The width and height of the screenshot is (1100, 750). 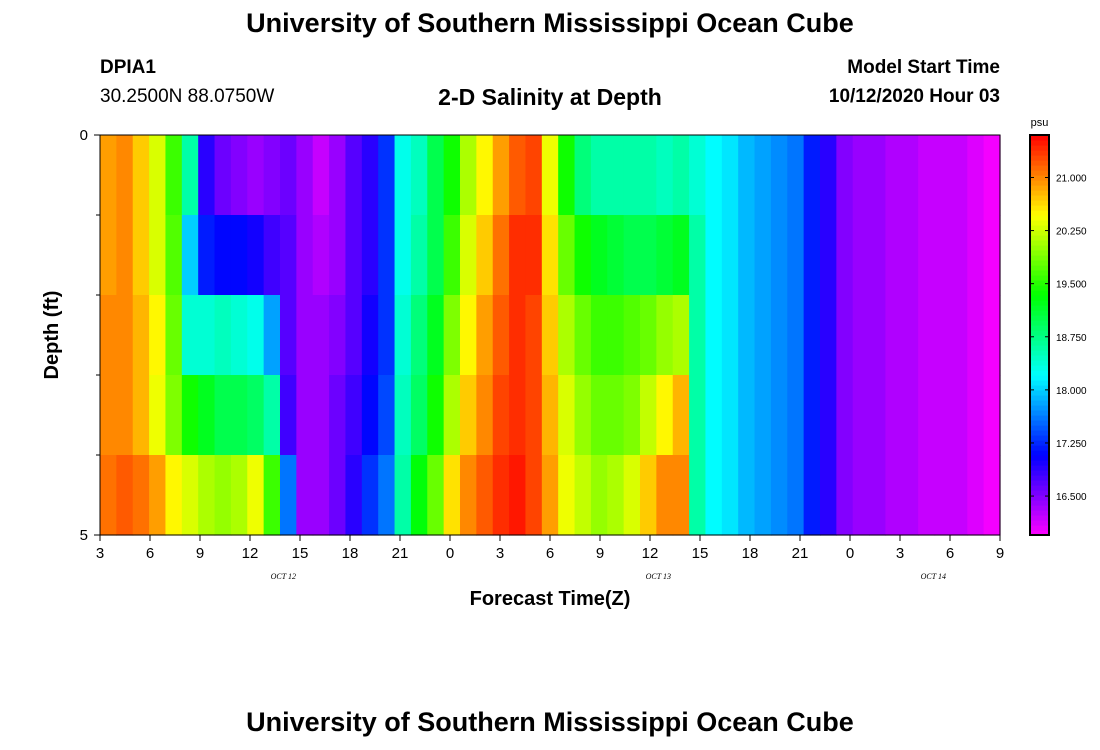 What do you see at coordinates (283, 576) in the screenshot?
I see `date-label: OCT 12` at bounding box center [283, 576].